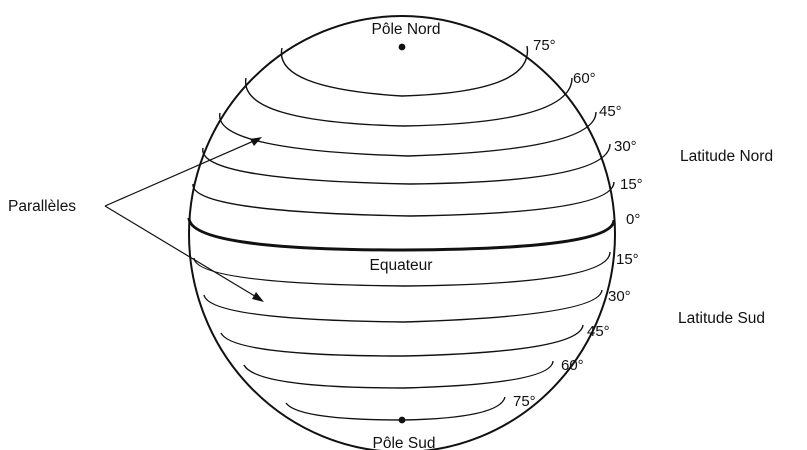 Image resolution: width=807 pixels, height=450 pixels. I want to click on north-pole-dot, so click(402, 47).